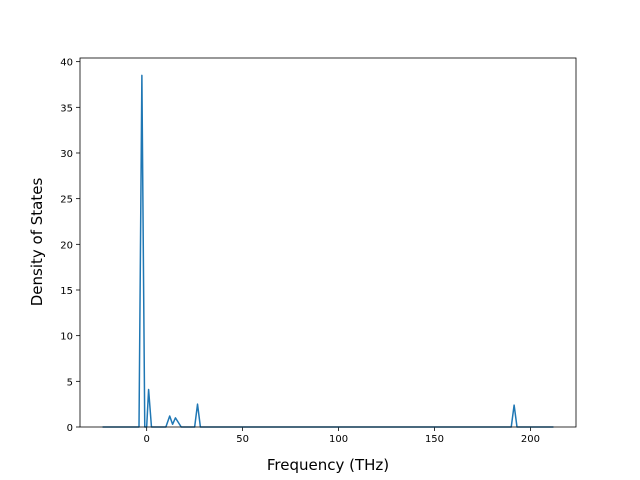 This screenshot has height=480, width=640. I want to click on x-tick-label: 150, so click(434, 439).